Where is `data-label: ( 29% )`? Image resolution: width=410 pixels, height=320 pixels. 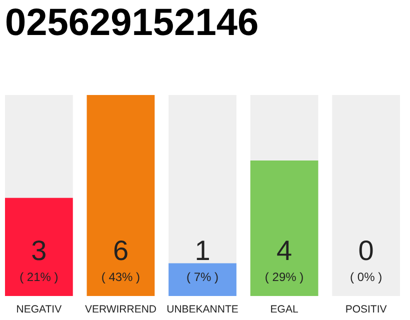
data-label: ( 29% ) is located at coordinates (284, 277).